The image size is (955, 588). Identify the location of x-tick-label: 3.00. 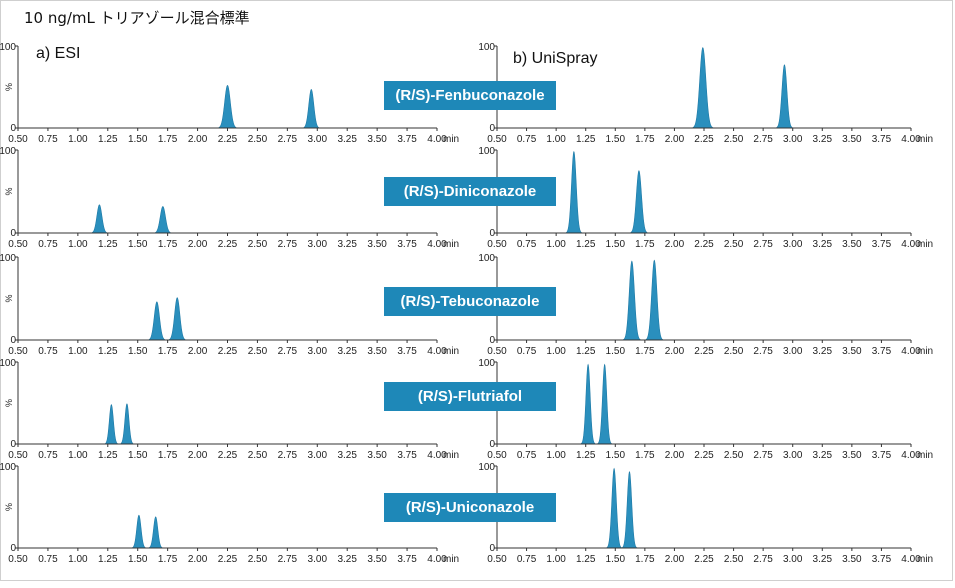
(793, 559).